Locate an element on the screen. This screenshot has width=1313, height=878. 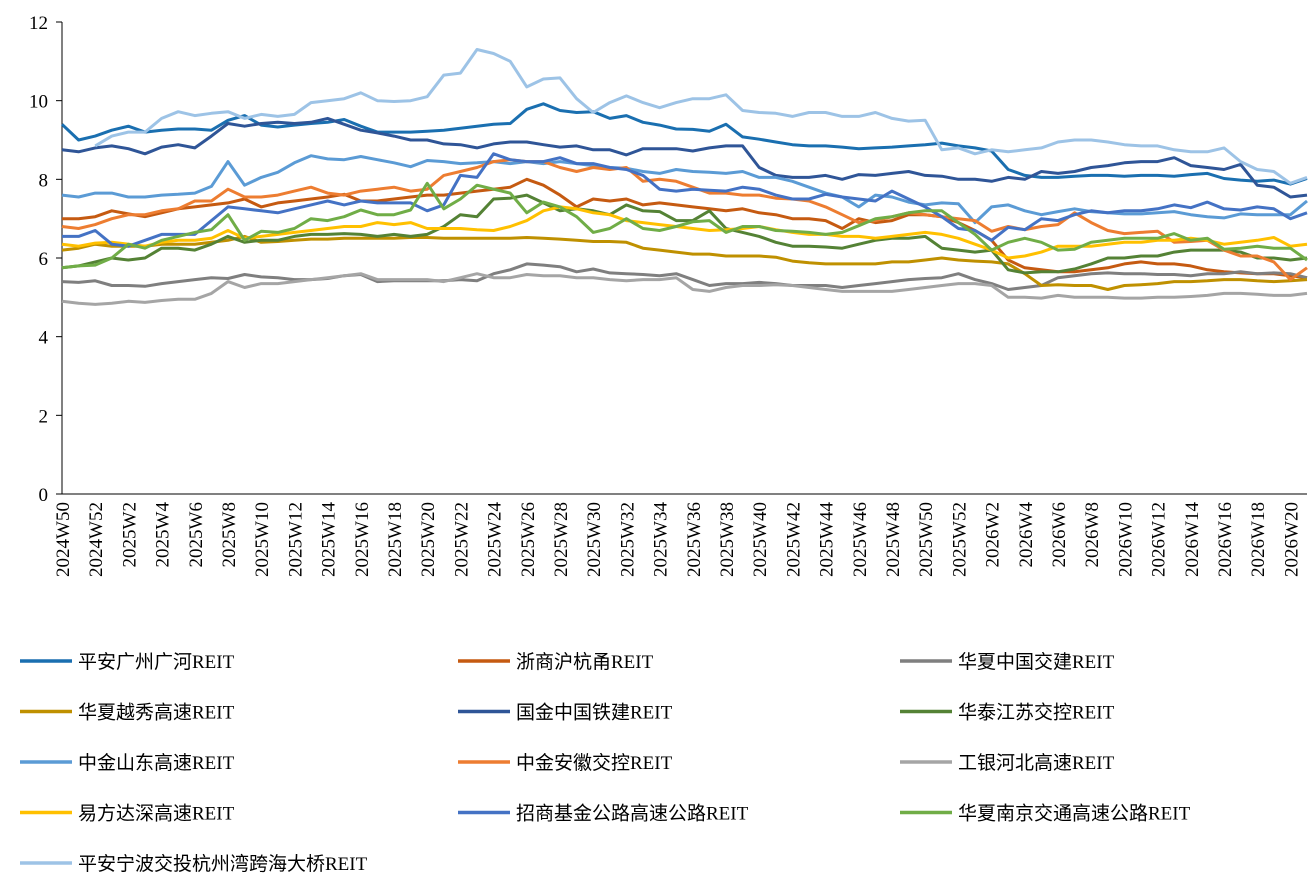
x-tick-label: 2025W2 is located at coordinates (129, 534).